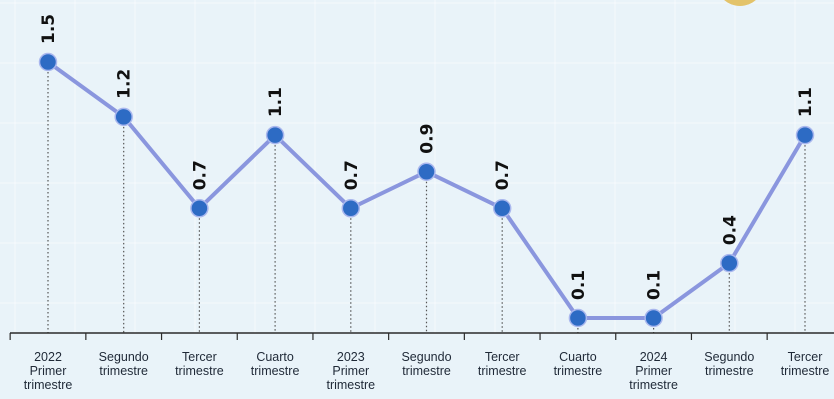 The height and width of the screenshot is (399, 834). What do you see at coordinates (428, 139) in the screenshot?
I see `value-label: 0.9` at bounding box center [428, 139].